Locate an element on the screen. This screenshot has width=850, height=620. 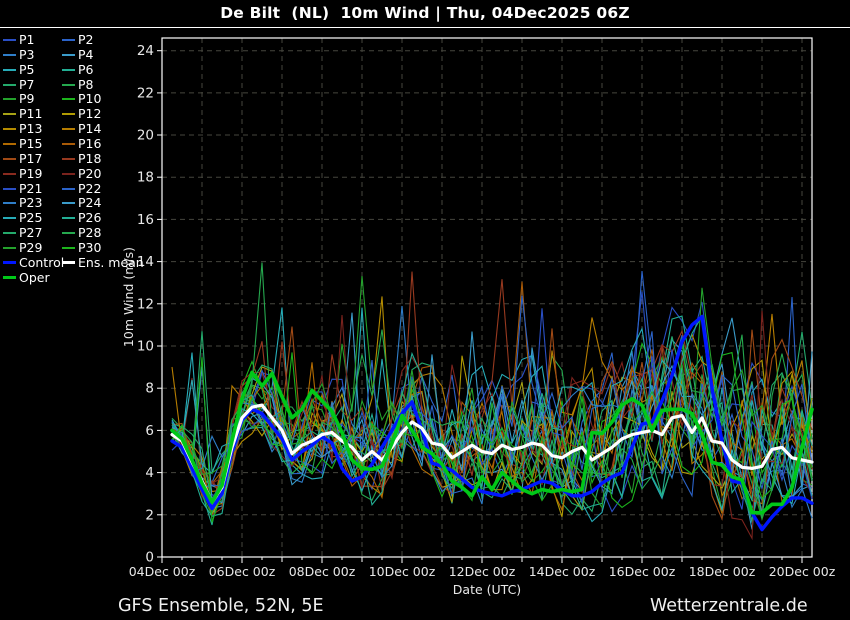
legend-item-p7: P7 is located at coordinates (19, 84).